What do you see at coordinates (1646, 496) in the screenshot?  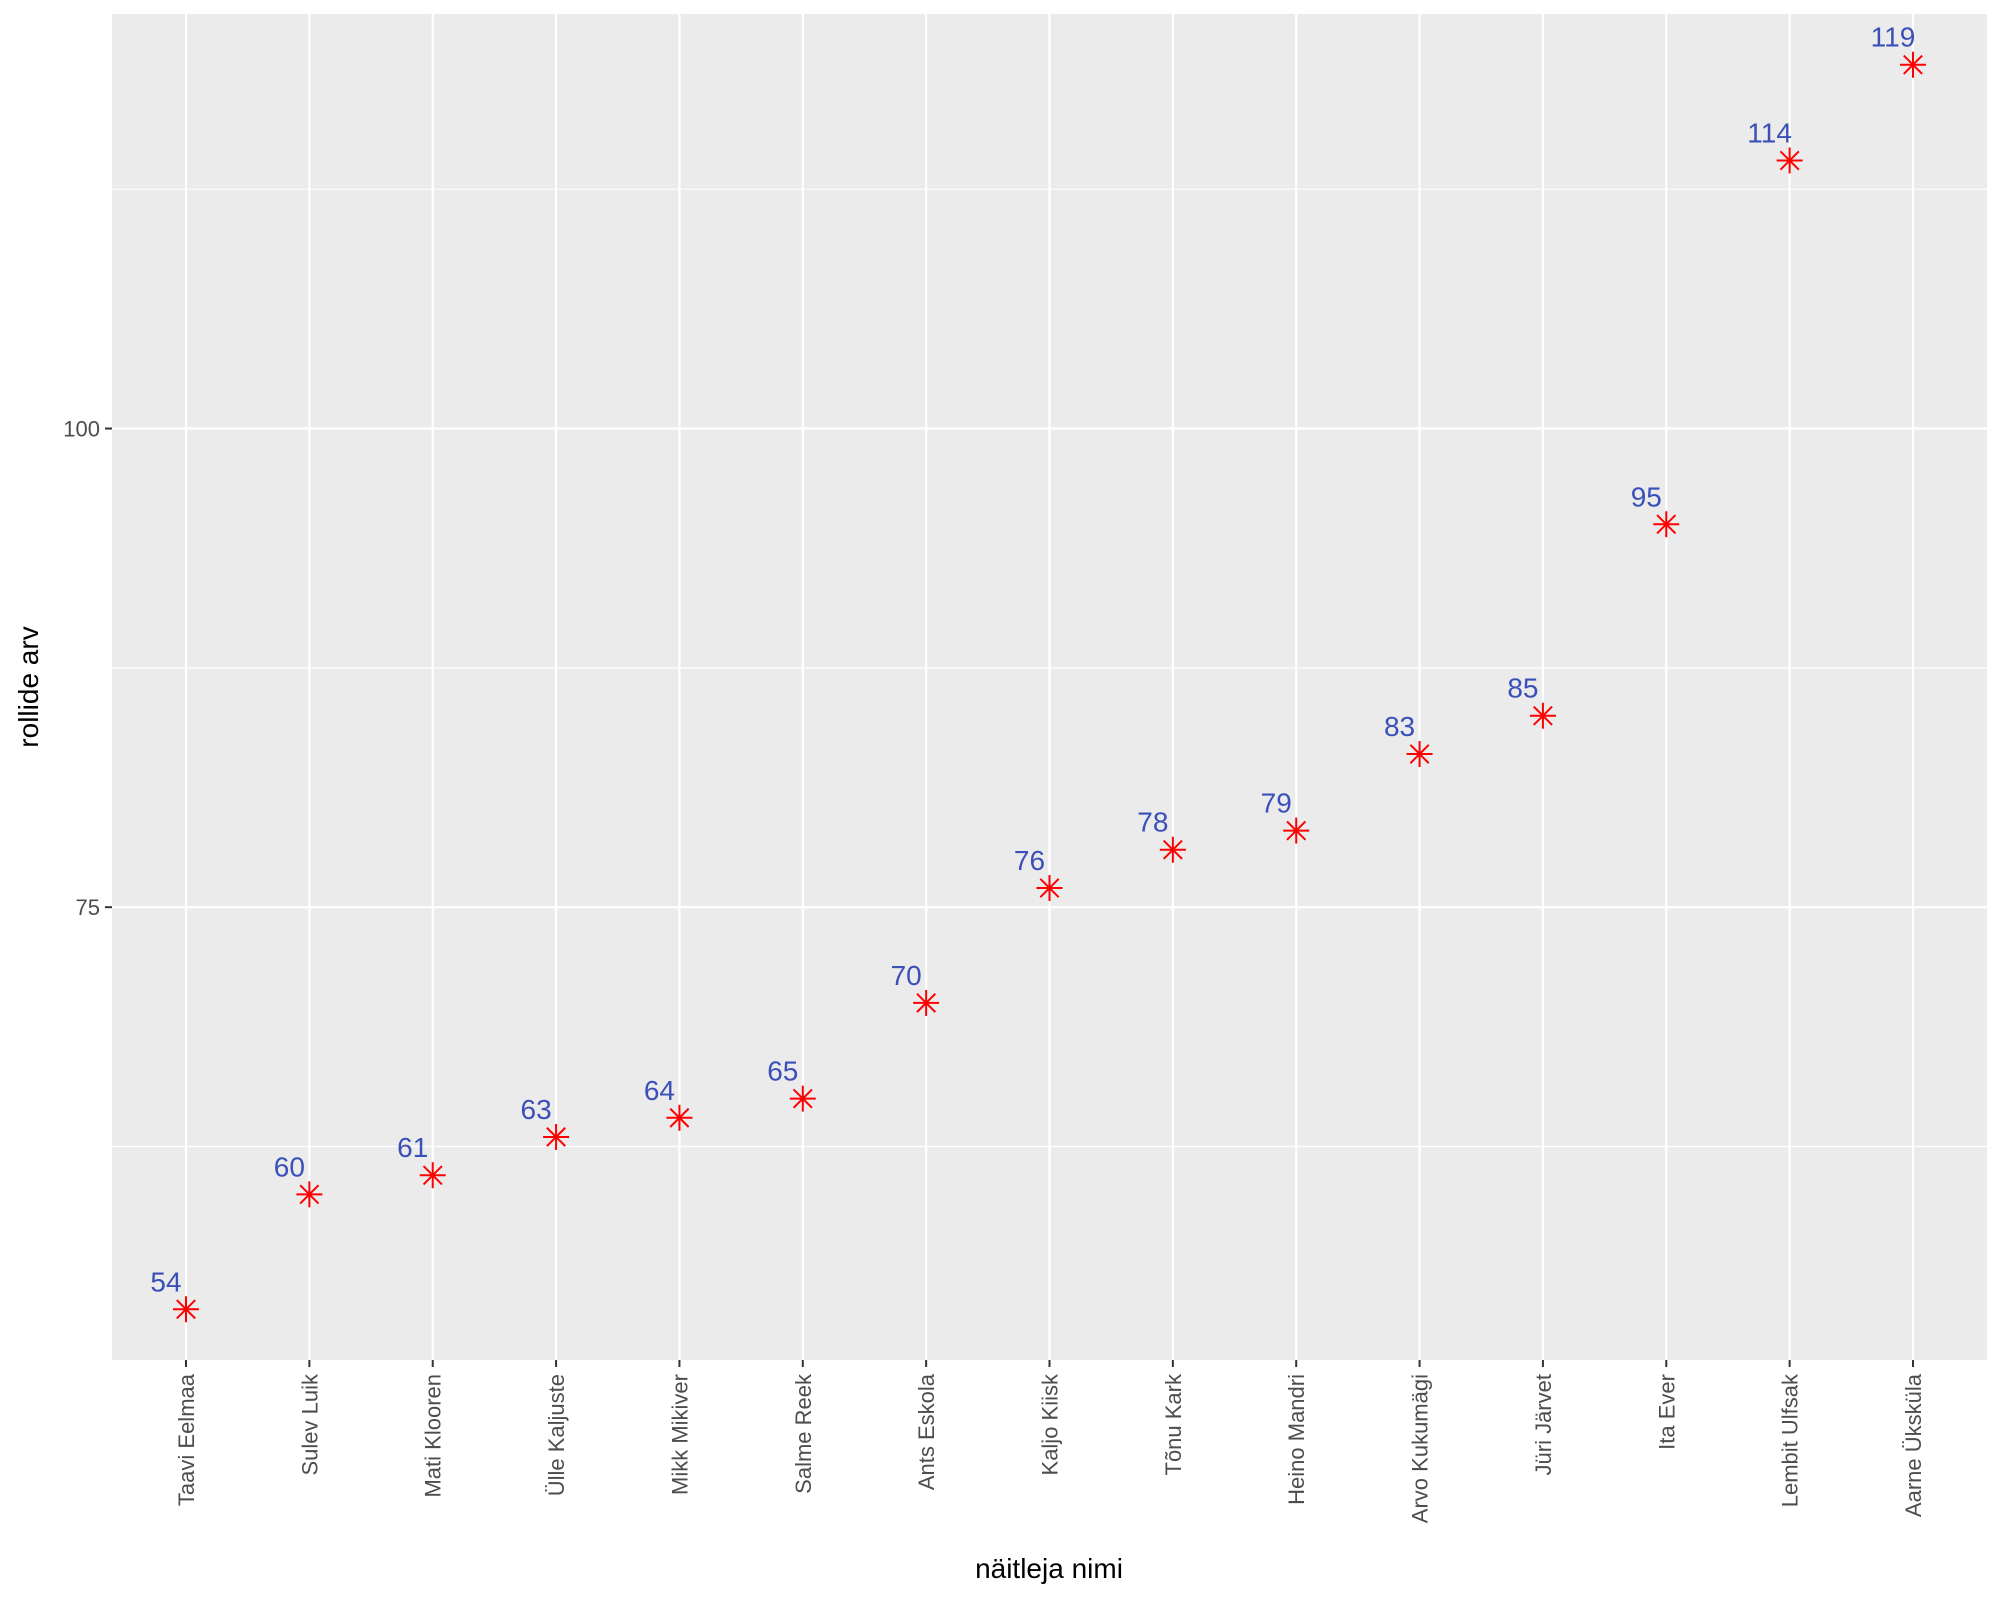 I see `data-label: 95` at bounding box center [1646, 496].